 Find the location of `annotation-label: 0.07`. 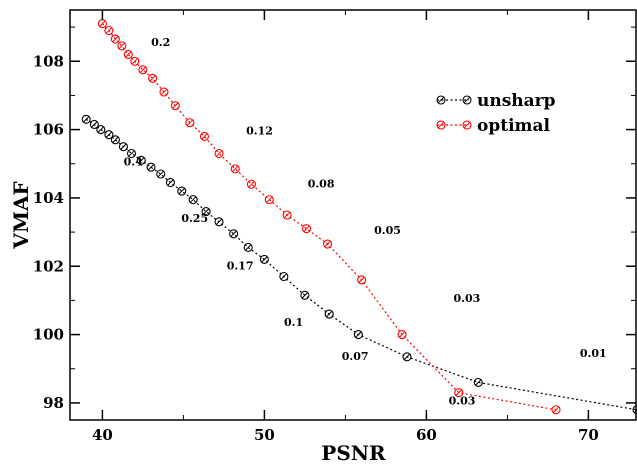

annotation-label: 0.07 is located at coordinates (355, 356).